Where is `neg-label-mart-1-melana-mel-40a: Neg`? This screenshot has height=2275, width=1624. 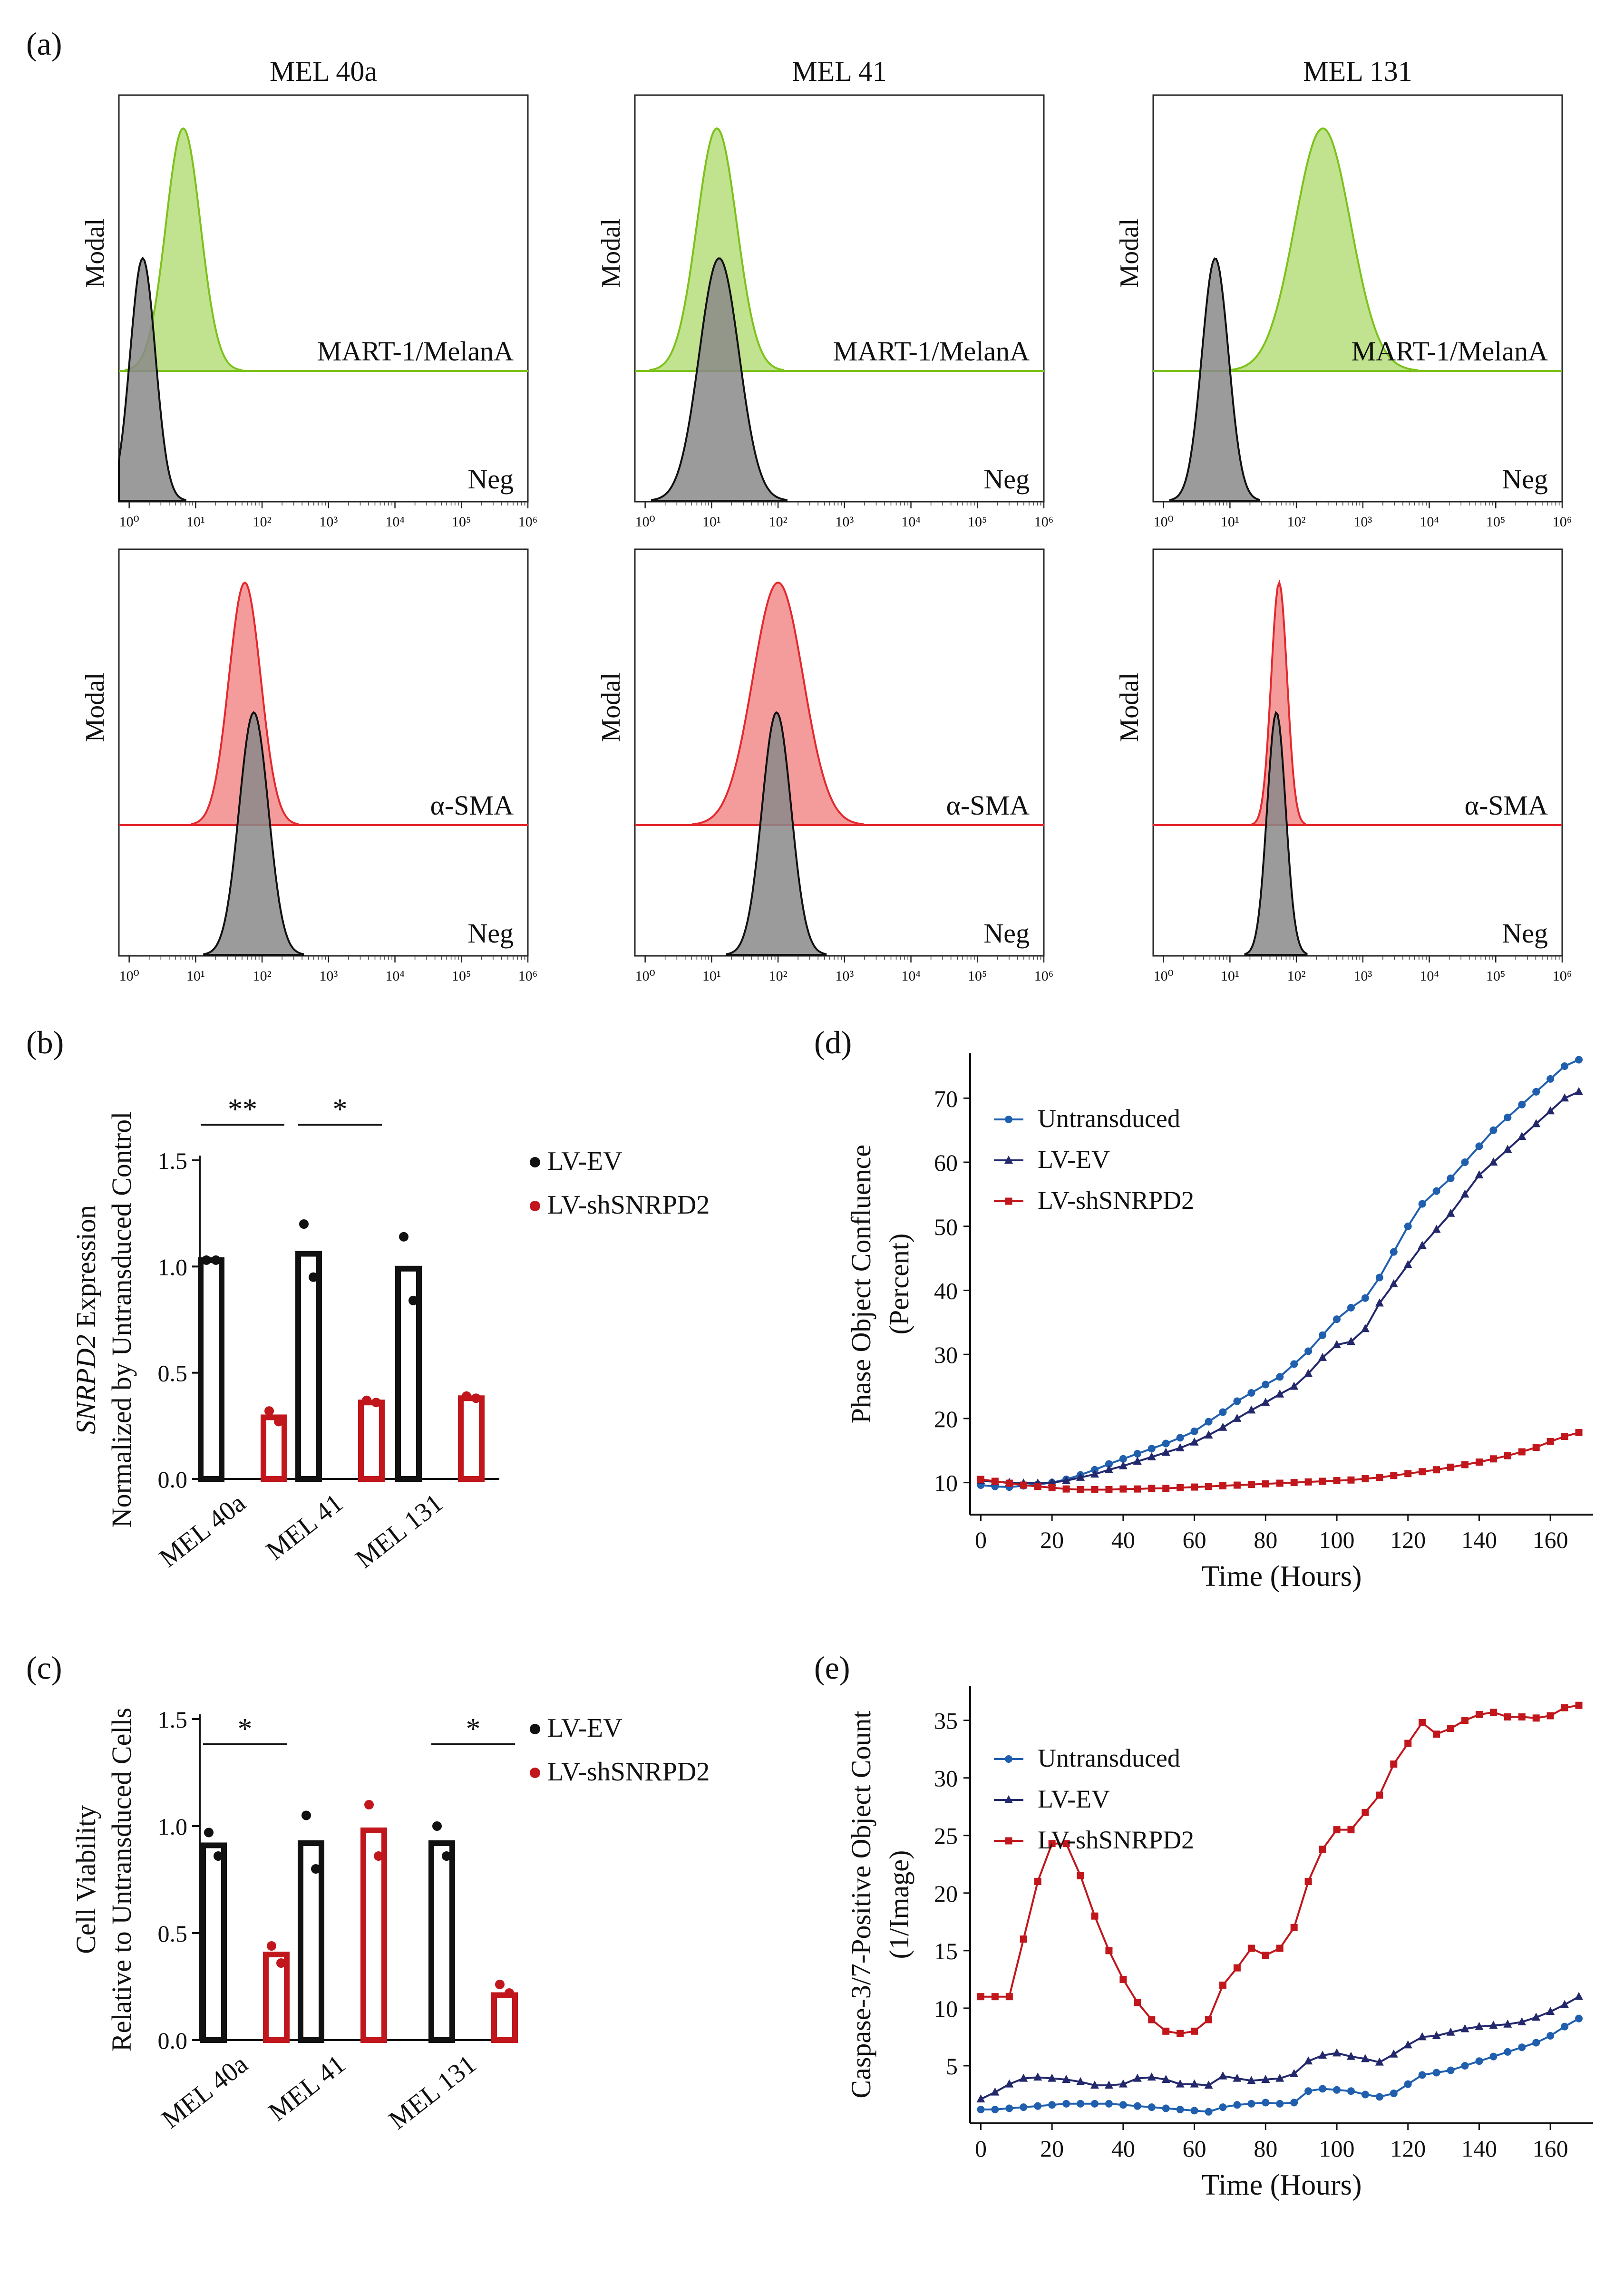 neg-label-mart-1-melana-mel-40a: Neg is located at coordinates (490, 479).